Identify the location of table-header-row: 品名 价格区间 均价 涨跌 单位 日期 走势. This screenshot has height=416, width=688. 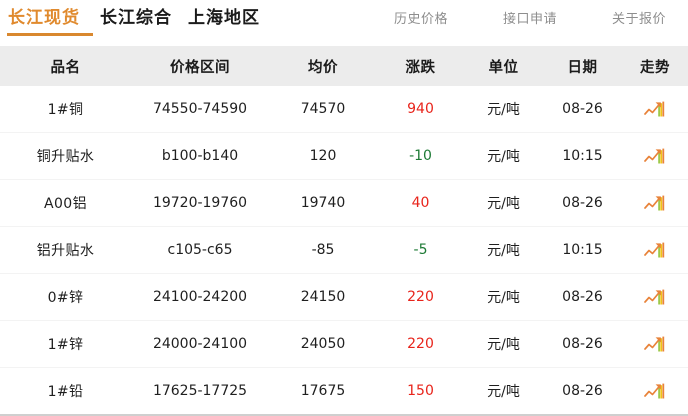
(344, 66).